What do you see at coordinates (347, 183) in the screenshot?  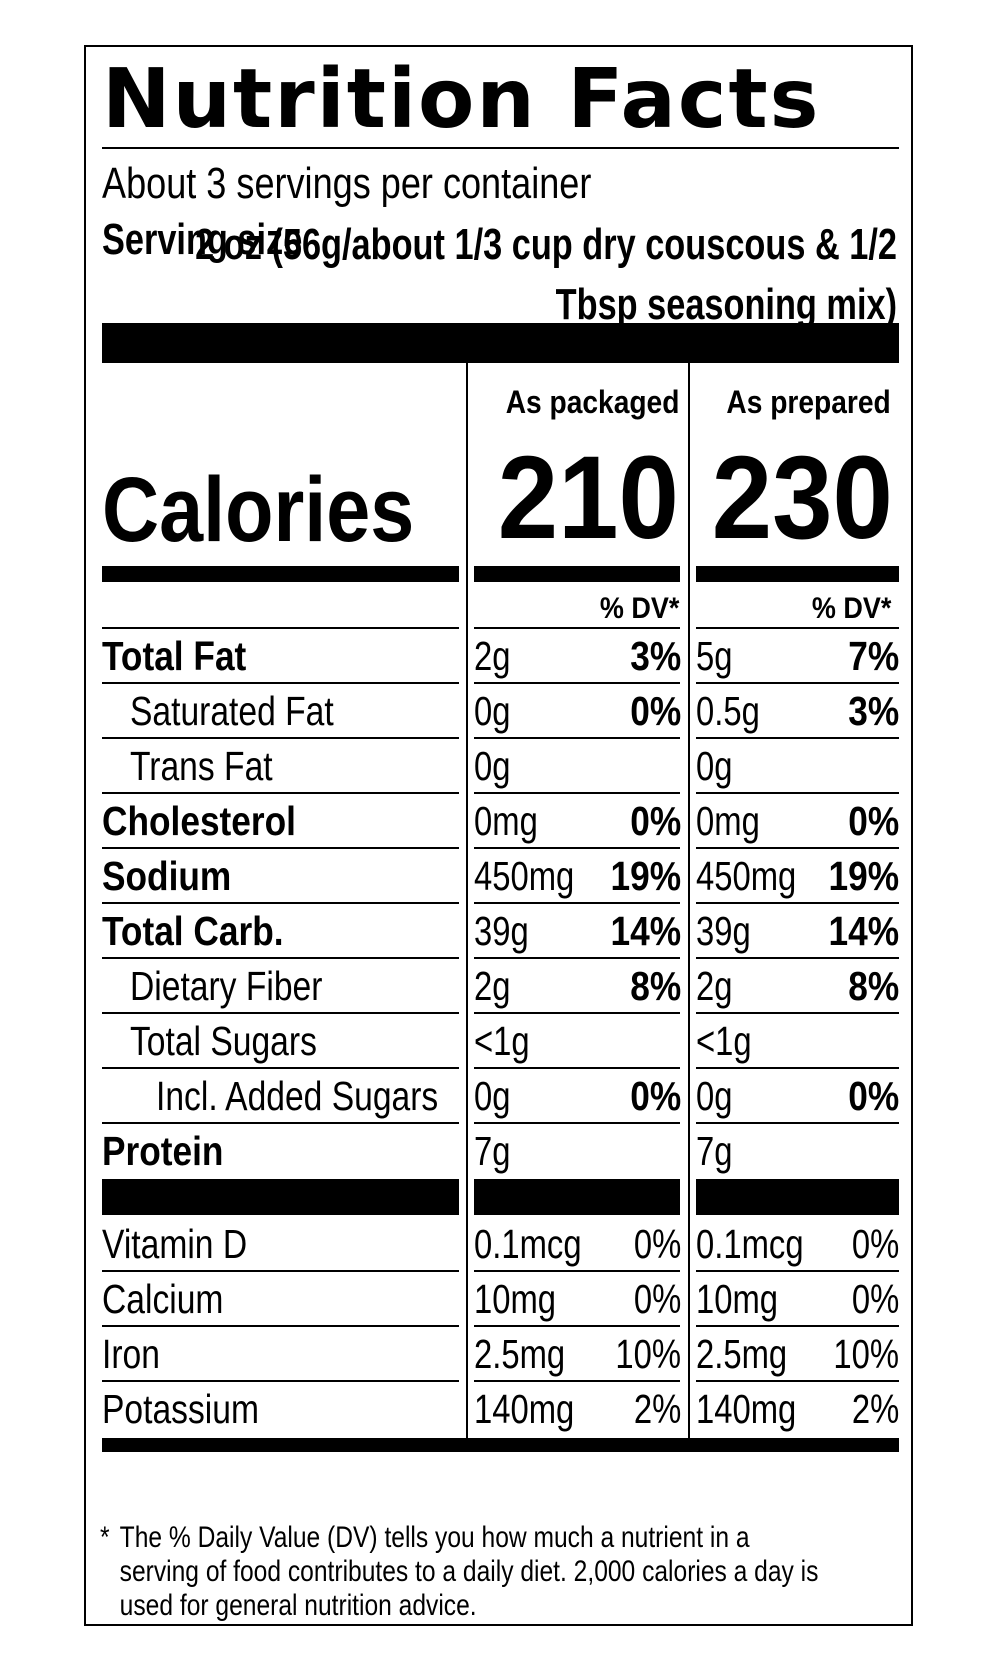 I see `servings-per-container: About 3 servings per container` at bounding box center [347, 183].